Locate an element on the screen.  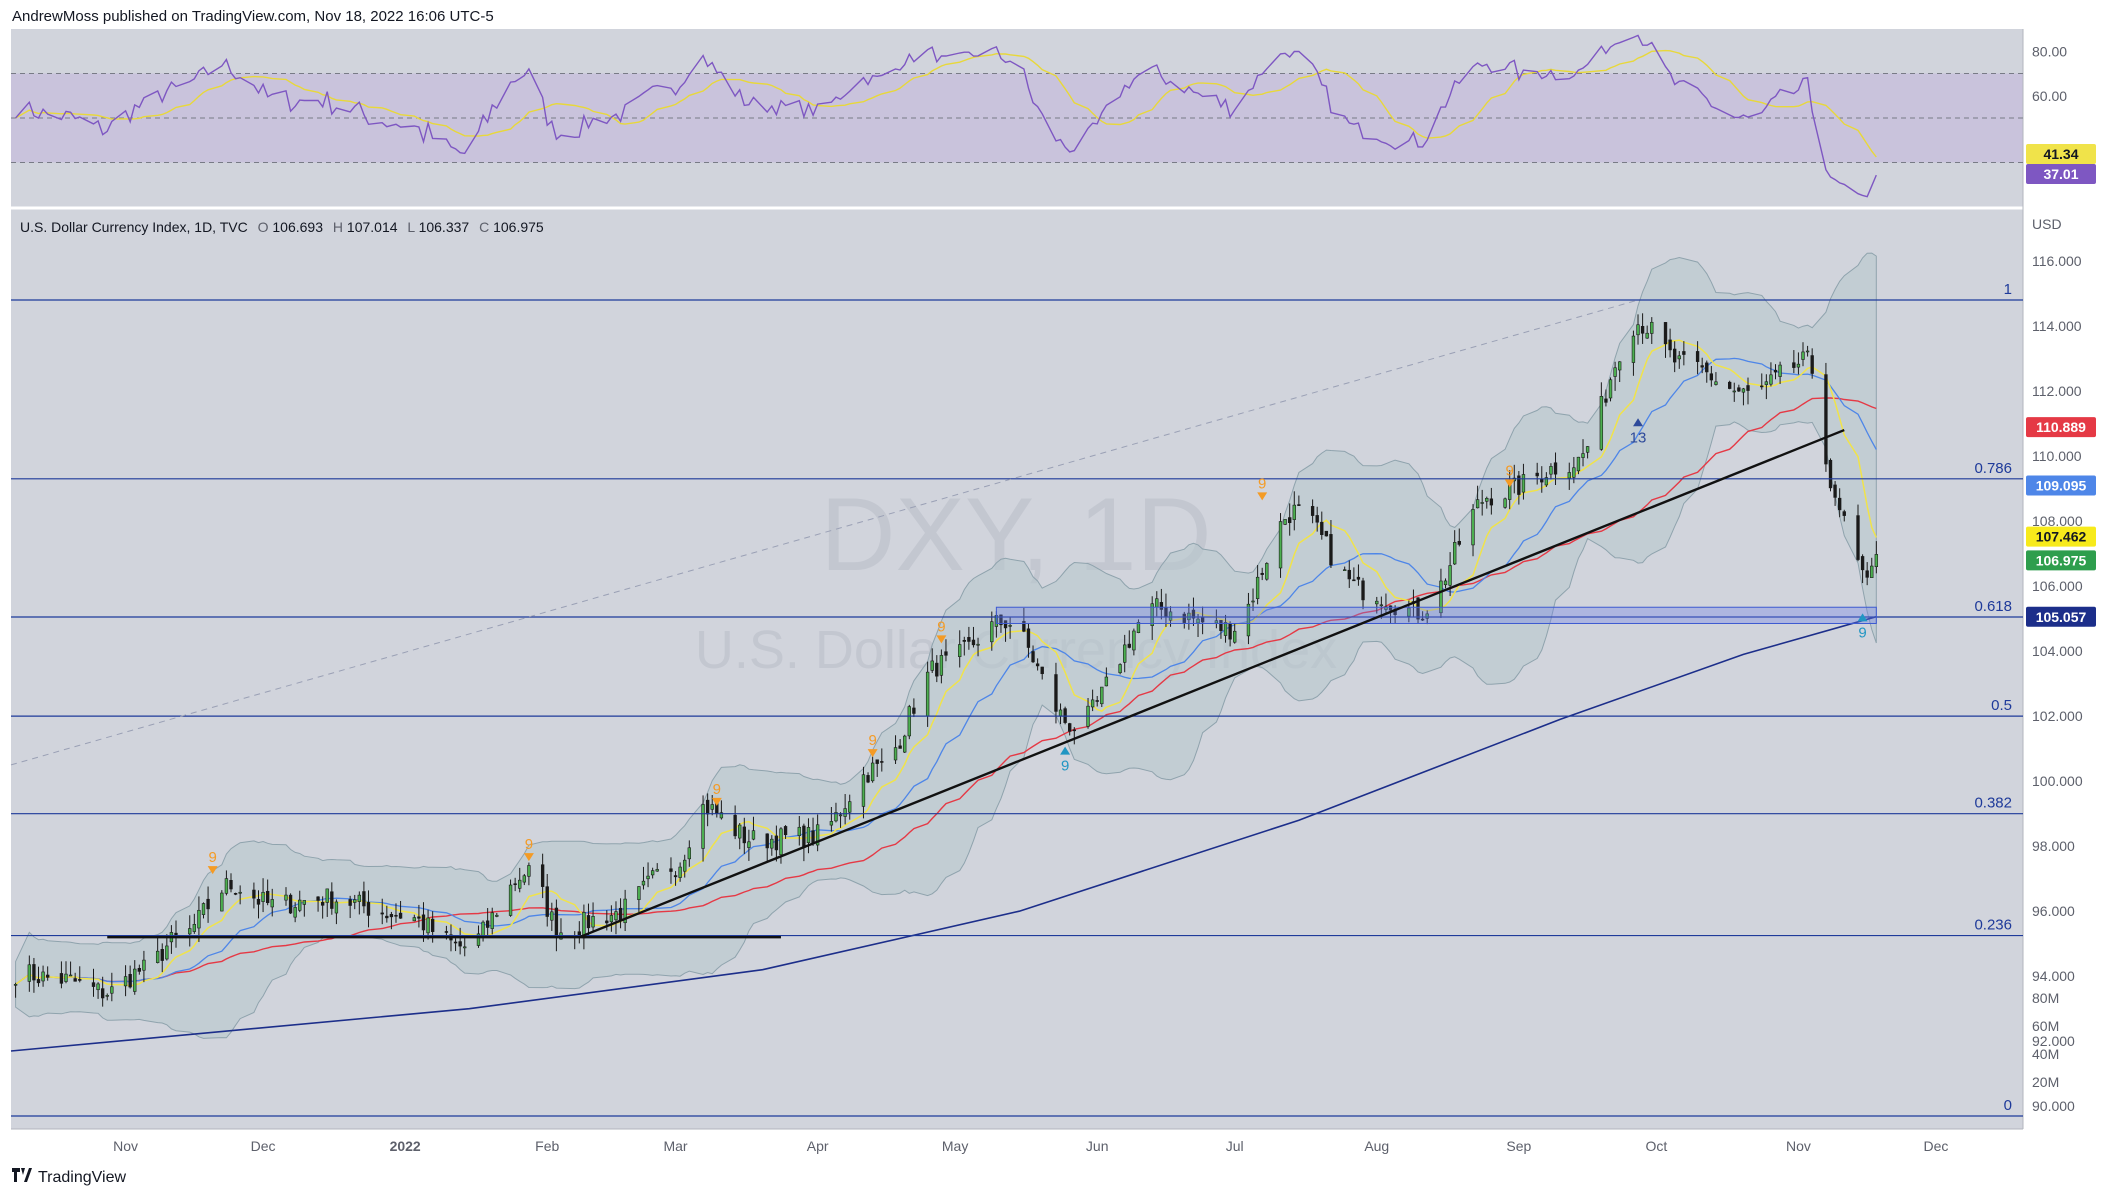
legend-symbol: U.S. Dollar Currency Index, 1D, TVC is located at coordinates (134, 227).